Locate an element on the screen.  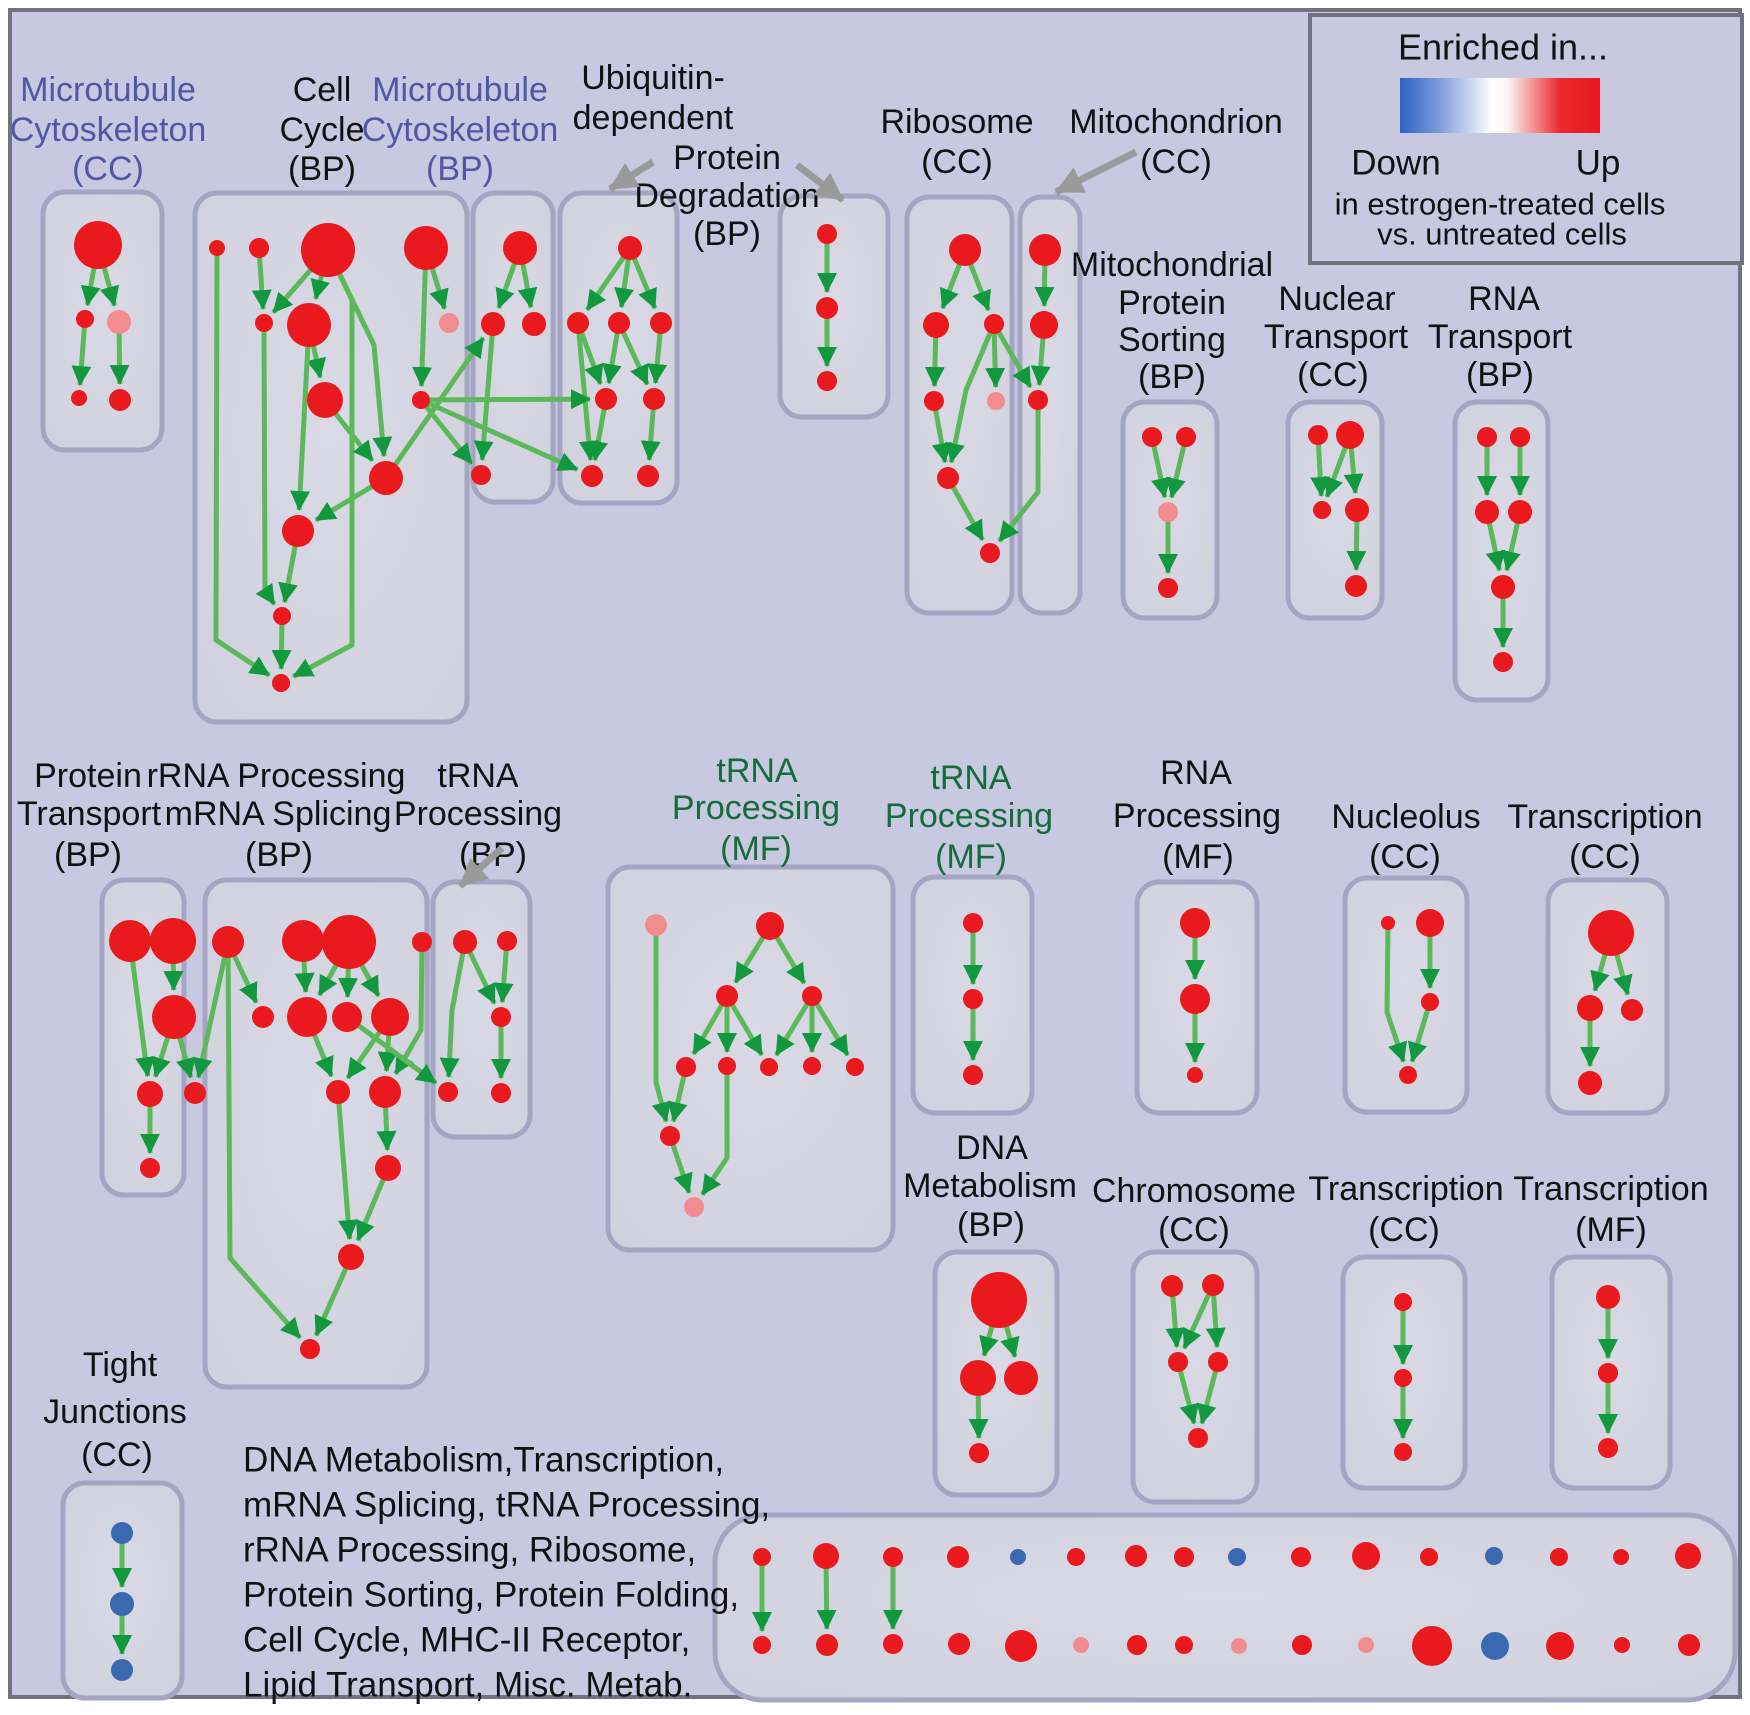
legend-subtitle-line1: in estrogen-treated cells is located at coordinates (1500, 204).